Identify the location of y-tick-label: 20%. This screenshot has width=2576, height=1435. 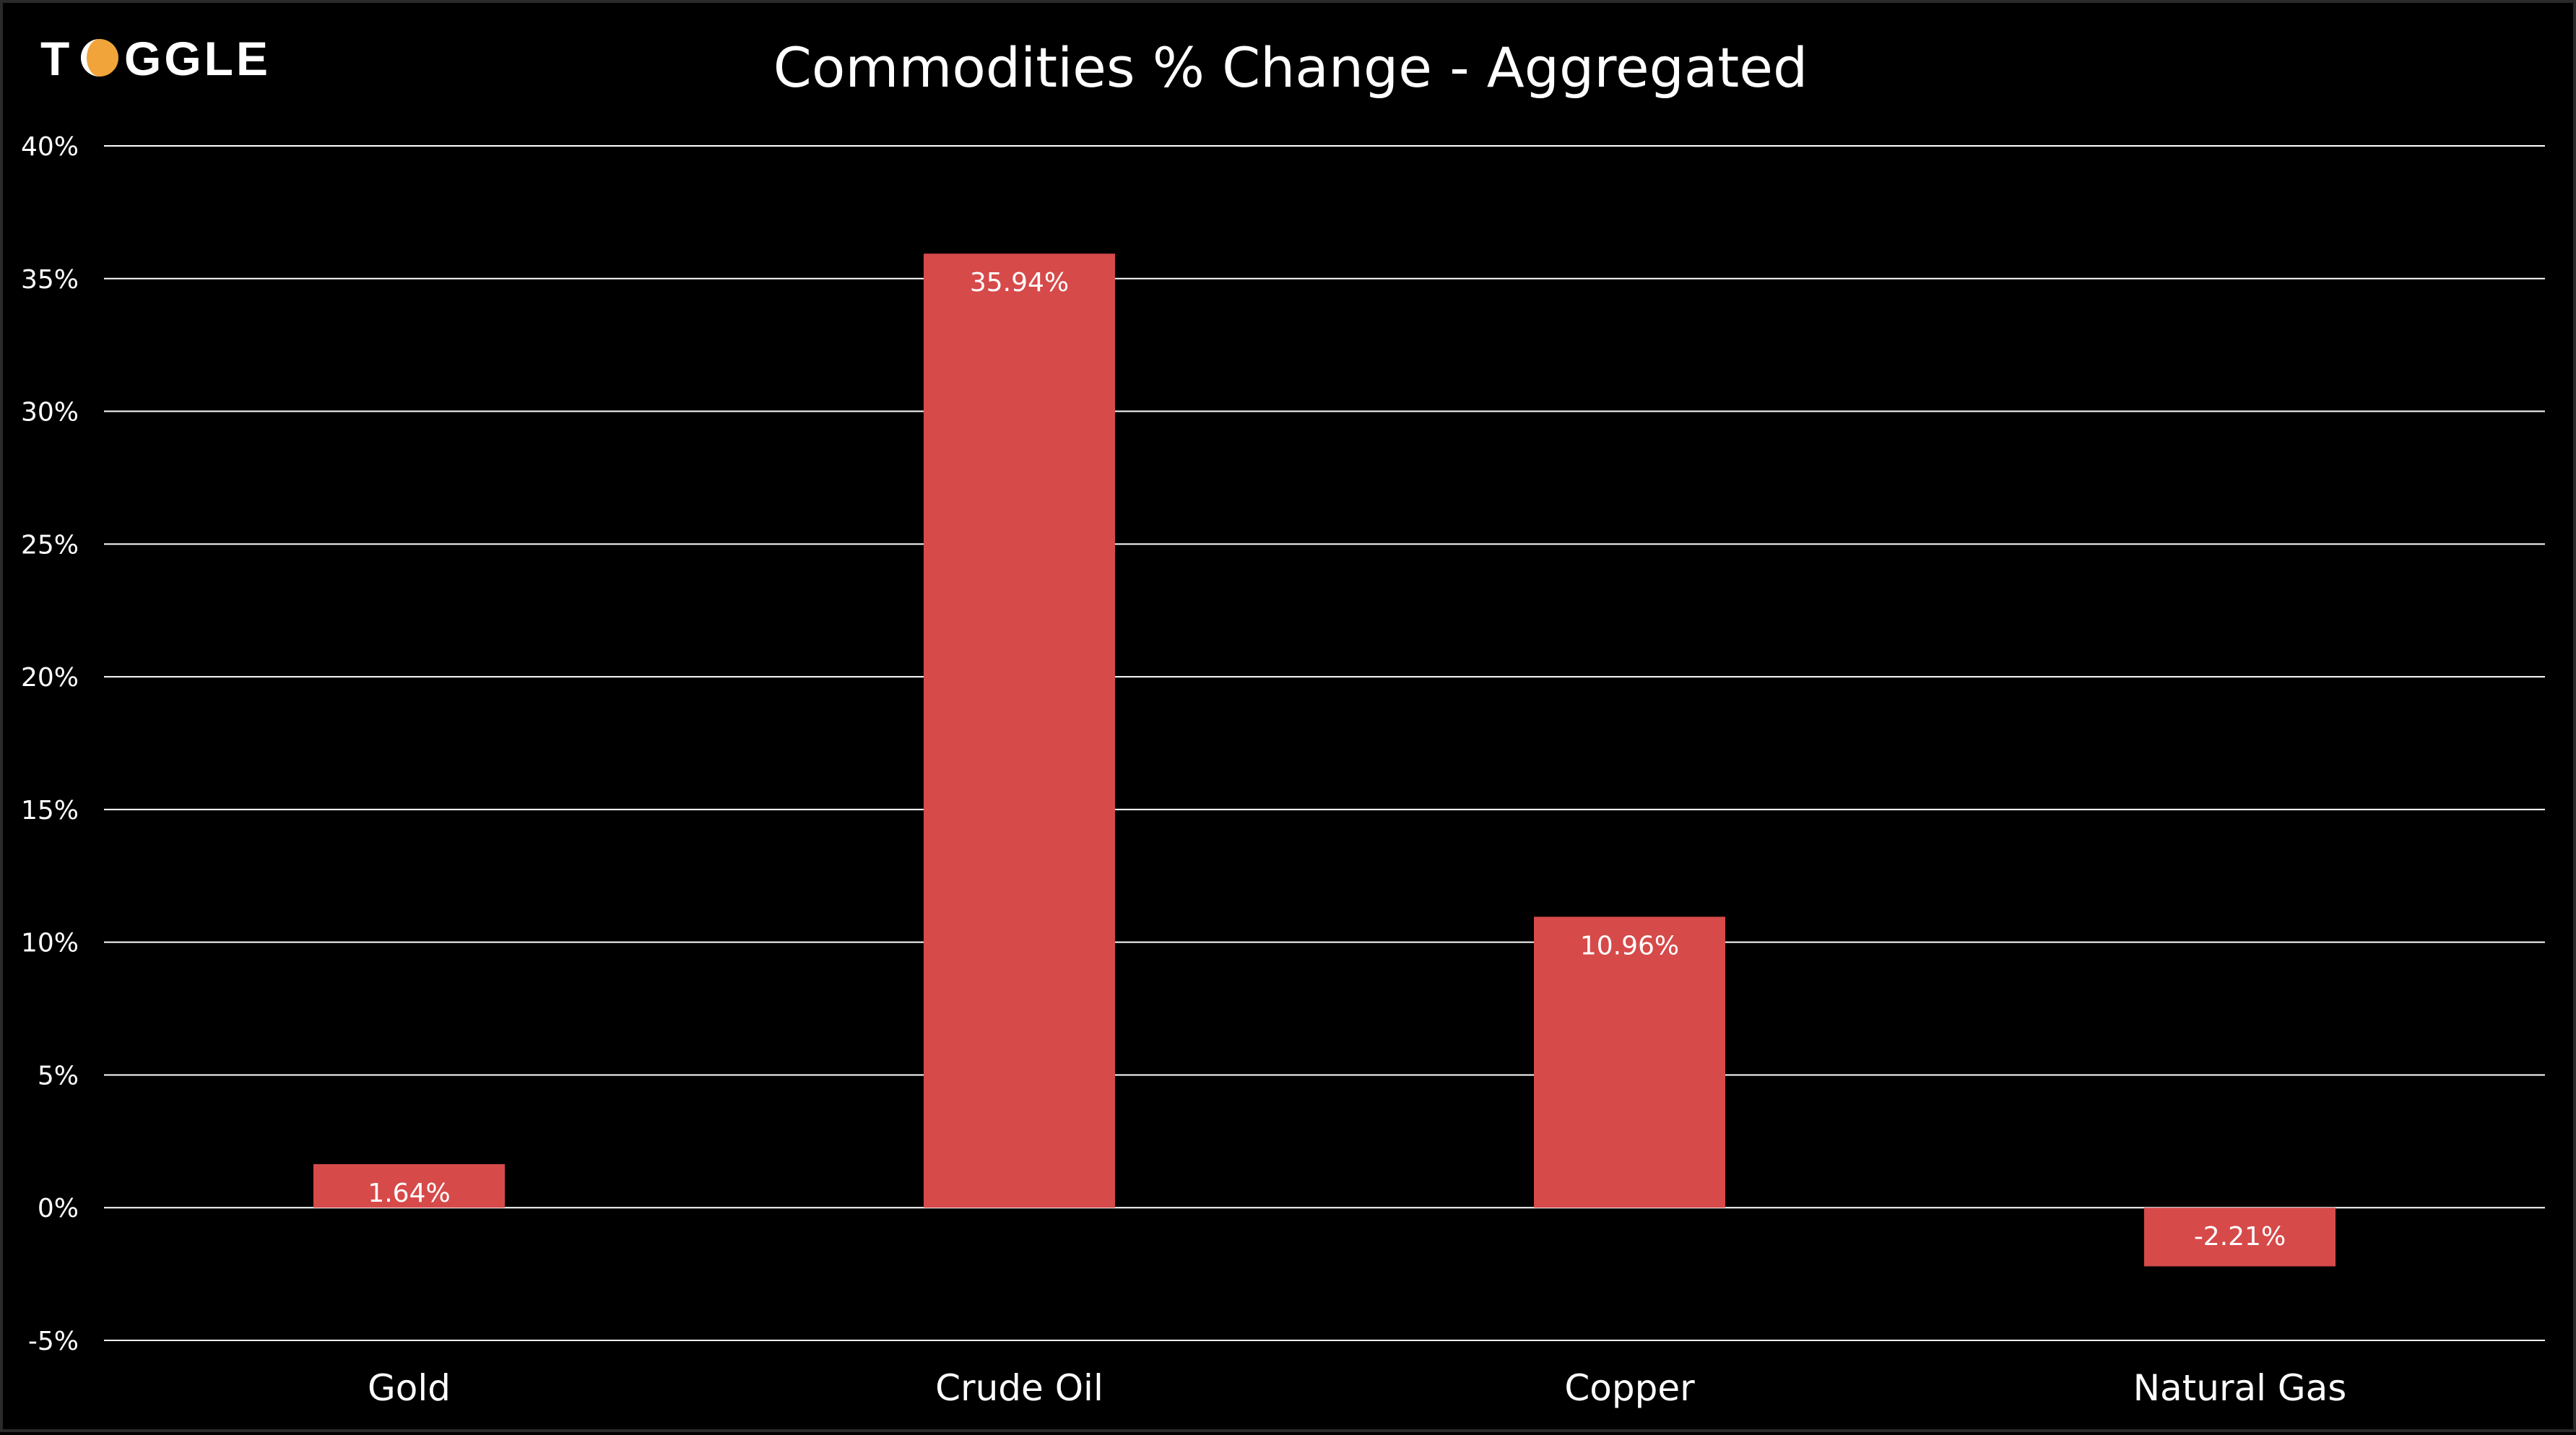
(50, 678).